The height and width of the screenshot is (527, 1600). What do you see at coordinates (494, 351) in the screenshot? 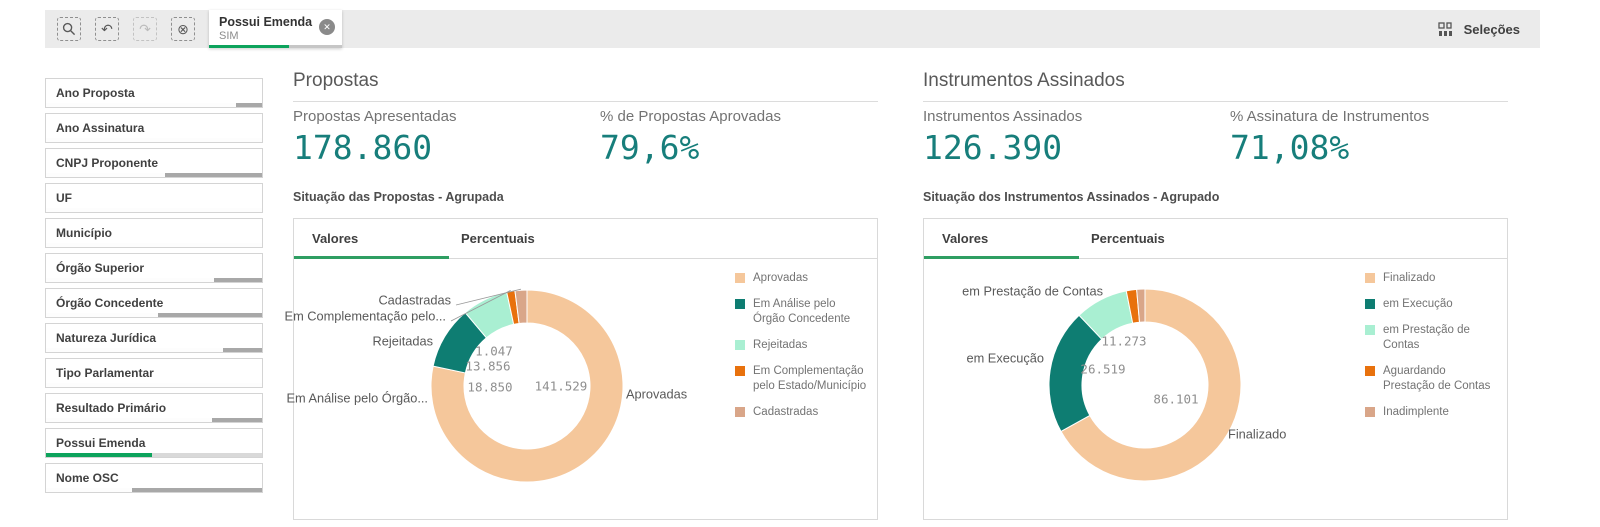
I see `slice-value-label: 1.047` at bounding box center [494, 351].